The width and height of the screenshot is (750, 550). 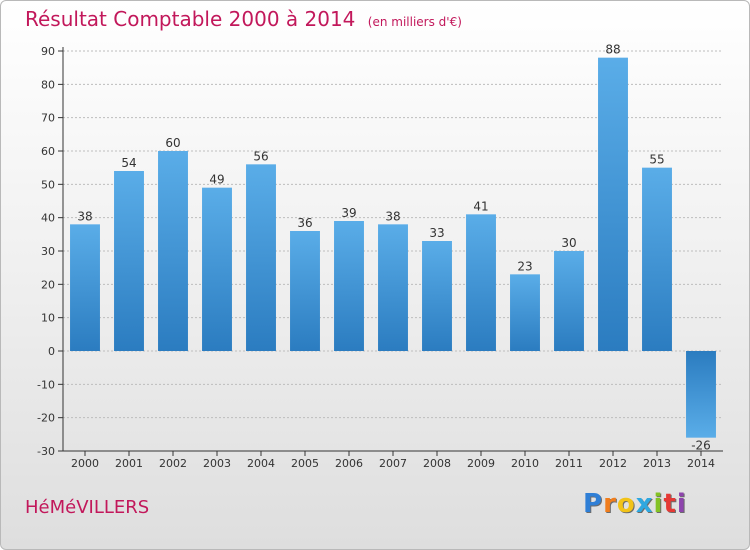 I want to click on x-tick-label: 2013, so click(x=657, y=463).